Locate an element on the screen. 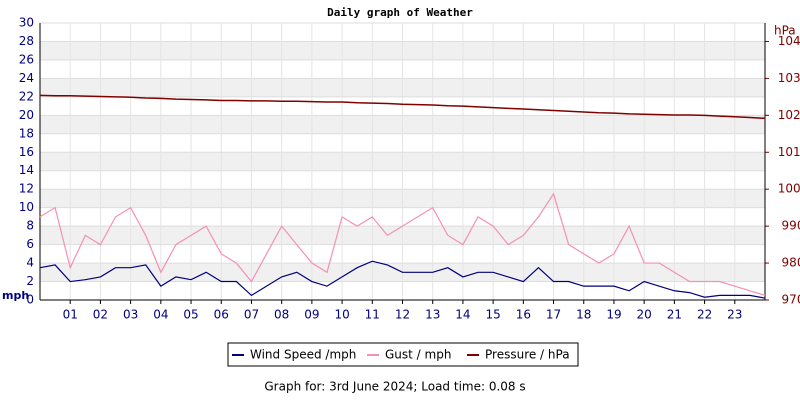 This screenshot has width=800, height=400. x-tick-label: 02 is located at coordinates (100, 315).